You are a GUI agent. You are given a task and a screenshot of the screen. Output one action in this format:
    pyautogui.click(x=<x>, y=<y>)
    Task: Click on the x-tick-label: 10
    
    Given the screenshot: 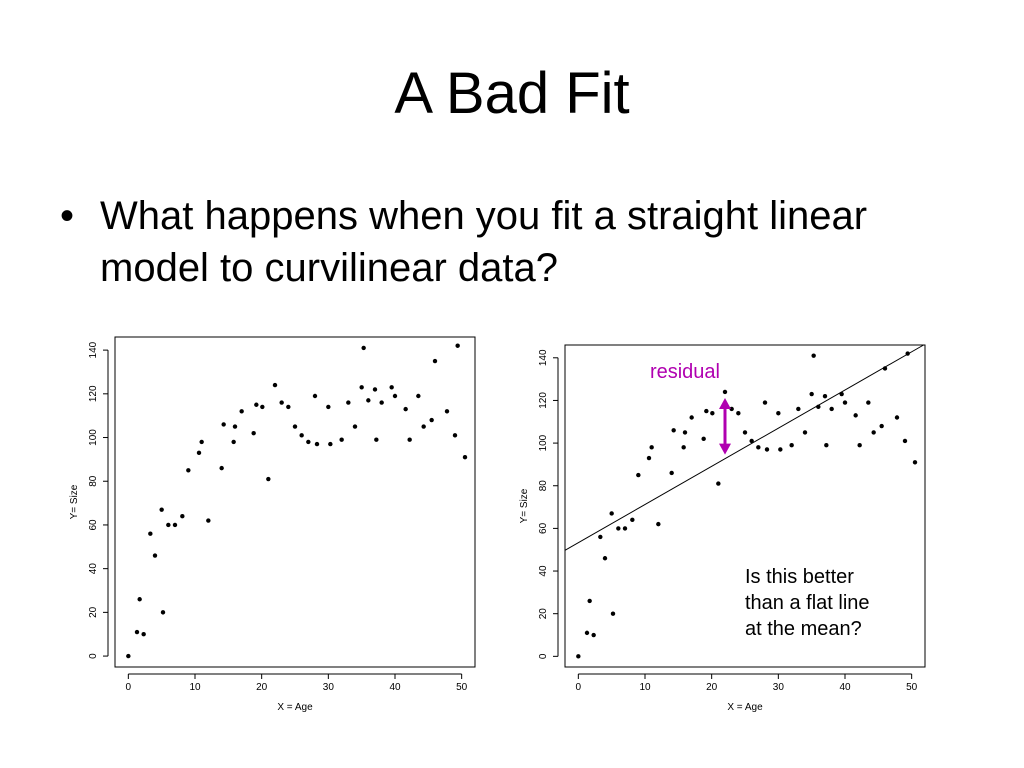 What is the action you would take?
    pyautogui.click(x=195, y=687)
    